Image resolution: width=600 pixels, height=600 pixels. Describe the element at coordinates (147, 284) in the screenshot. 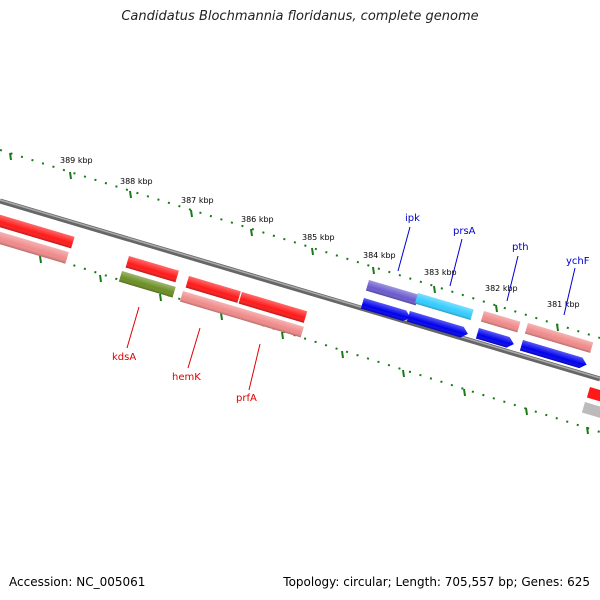

I see `gene-feature-kdsA` at that location.